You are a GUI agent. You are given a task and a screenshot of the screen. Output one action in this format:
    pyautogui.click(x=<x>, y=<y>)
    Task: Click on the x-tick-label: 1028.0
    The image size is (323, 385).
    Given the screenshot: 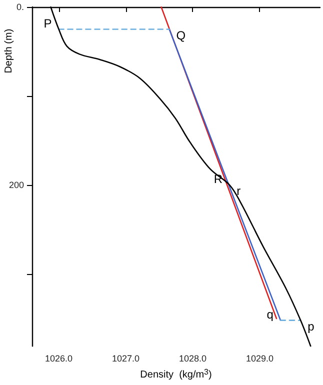 What is the action you would take?
    pyautogui.click(x=192, y=359)
    